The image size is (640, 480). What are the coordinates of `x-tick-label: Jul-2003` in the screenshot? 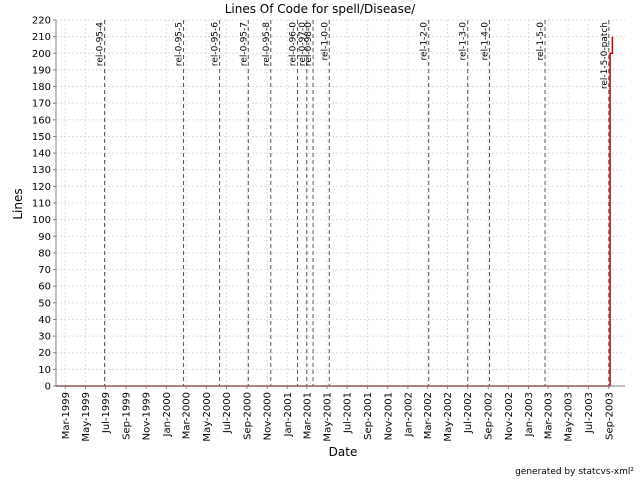 It's located at (589, 413).